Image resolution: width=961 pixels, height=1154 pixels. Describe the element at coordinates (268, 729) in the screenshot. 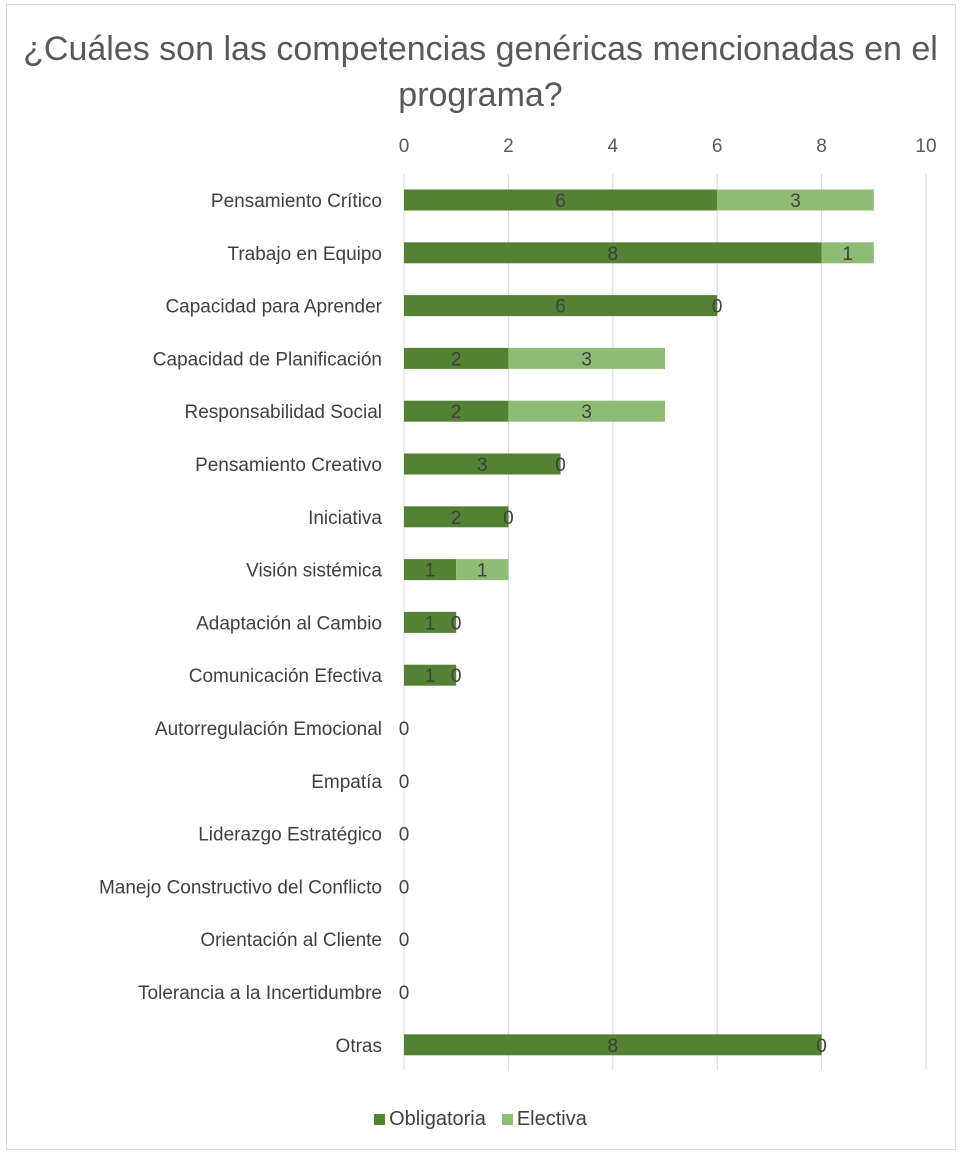

I see `category-label: Autorregulación Emocional` at that location.